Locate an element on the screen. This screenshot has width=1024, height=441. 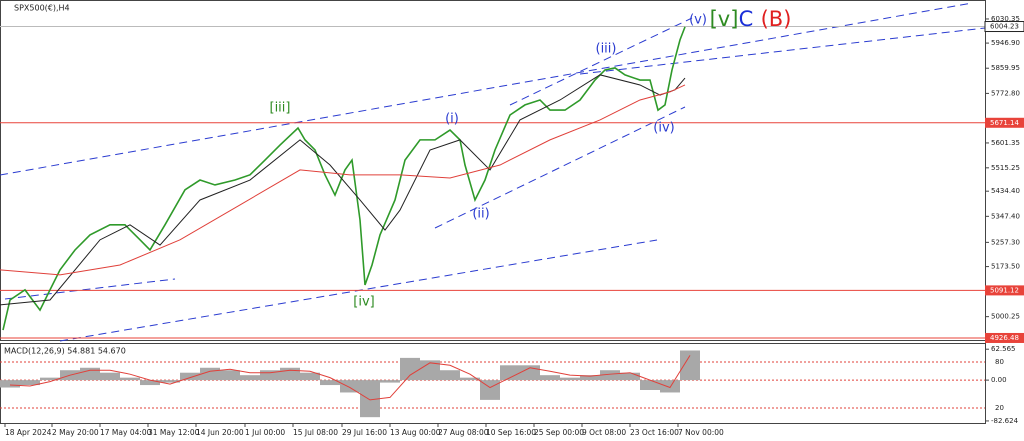
x-tick-label: 29 Jul 16:00 is located at coordinates (364, 432).